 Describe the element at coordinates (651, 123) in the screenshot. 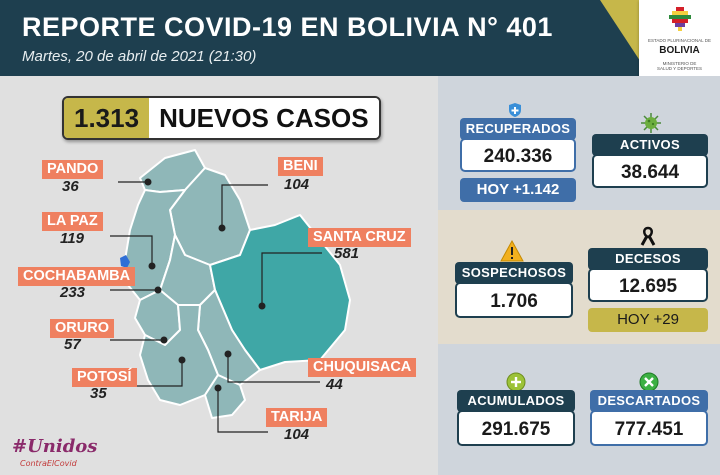

I see `virus-icon` at that location.